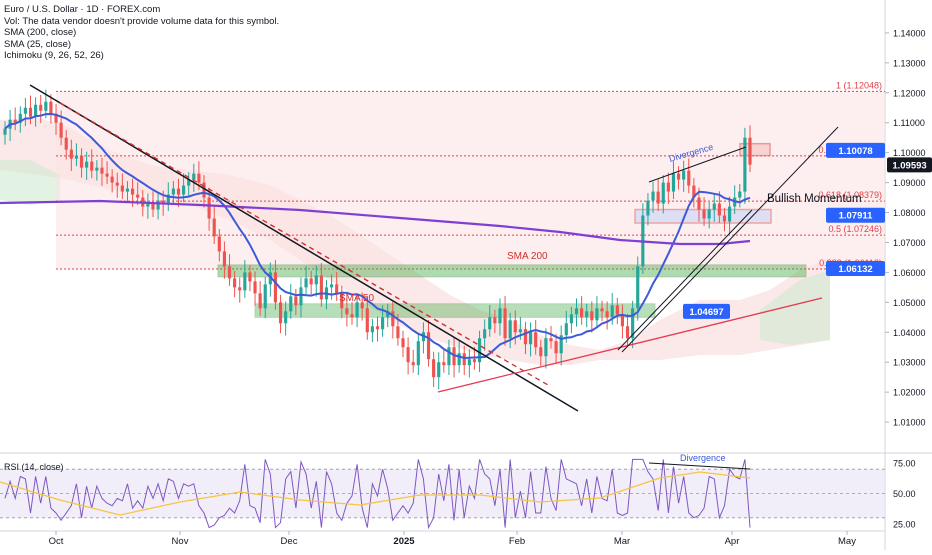 Image resolution: width=932 pixels, height=555 pixels. I want to click on sma200-indicator-label: SMA (200, close), so click(40, 33).